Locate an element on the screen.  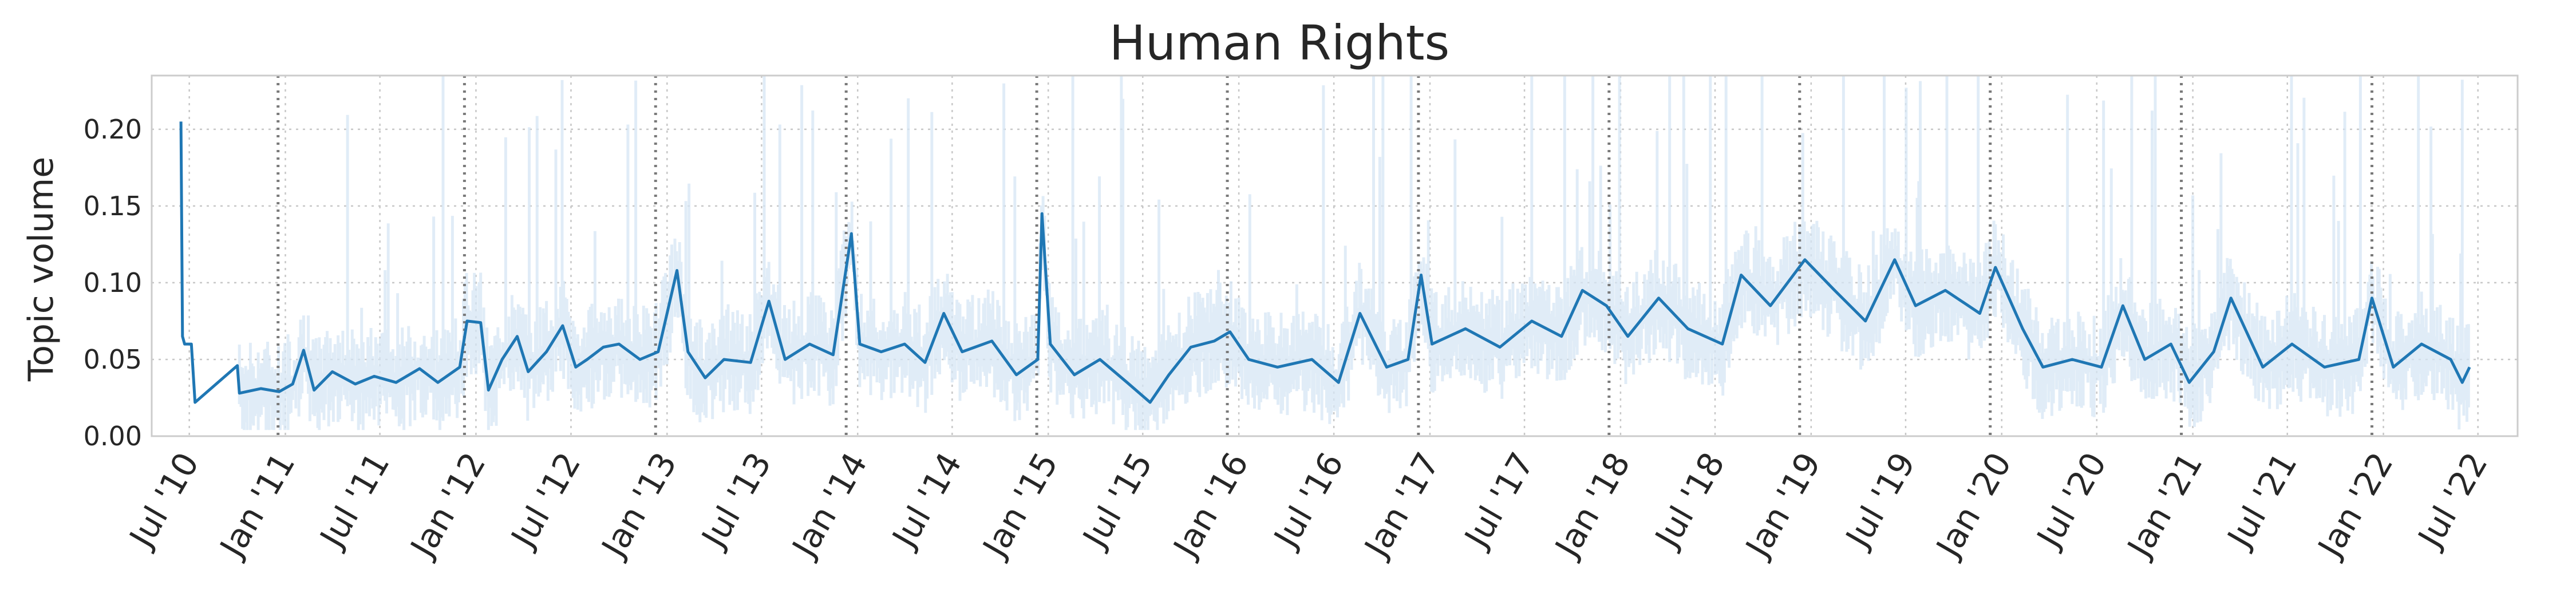
x-tick-label: Jan '20 is located at coordinates (1973, 506).